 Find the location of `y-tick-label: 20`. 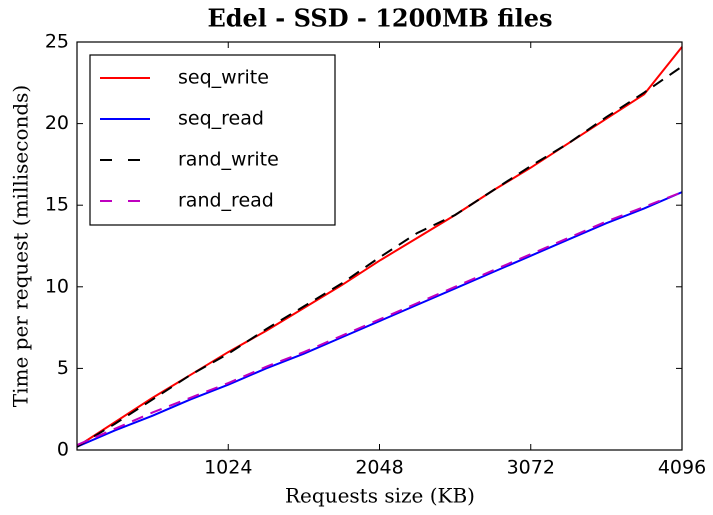

y-tick-label: 20 is located at coordinates (57, 123).